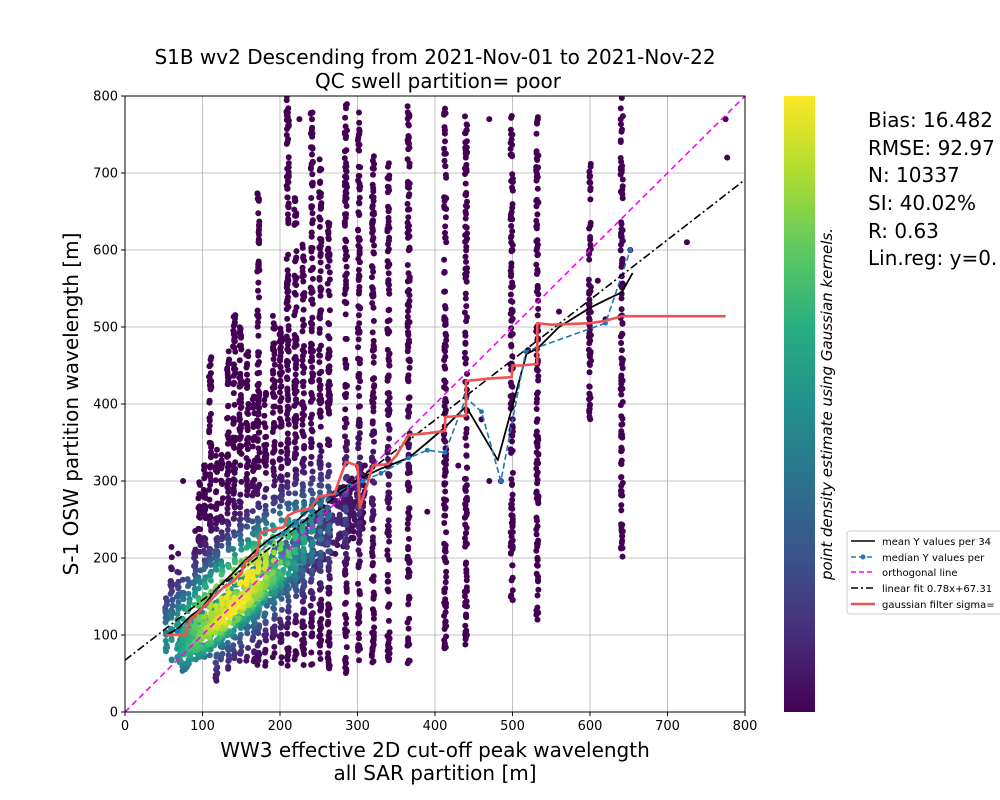 This screenshot has height=800, width=1000. I want to click on stat-n: N: 10337, so click(914, 175).